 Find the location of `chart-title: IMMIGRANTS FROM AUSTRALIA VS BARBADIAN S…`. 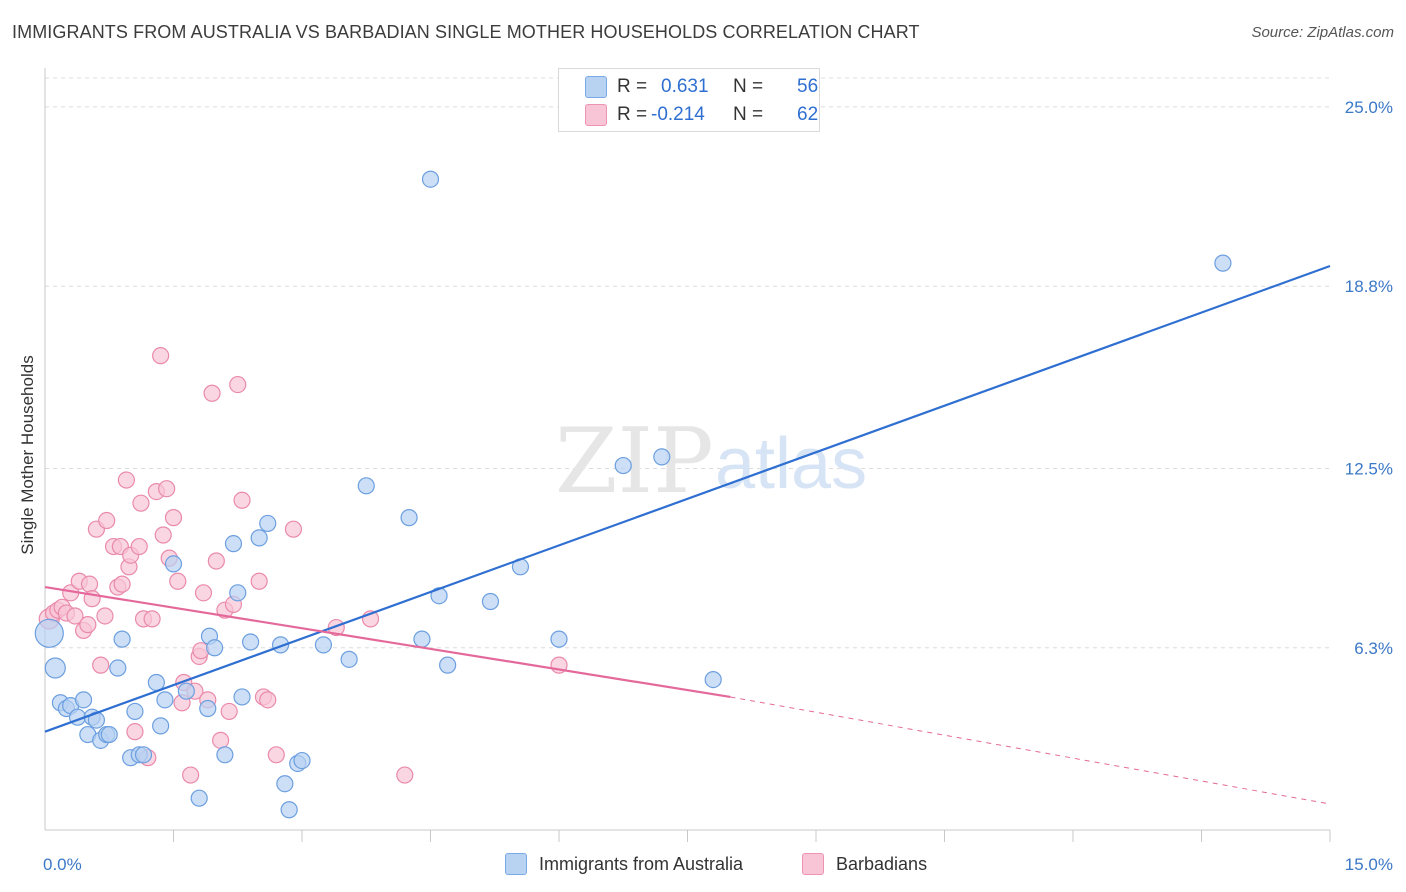

chart-title: IMMIGRANTS FROM AUSTRALIA VS BARBADIAN S… is located at coordinates (466, 32).